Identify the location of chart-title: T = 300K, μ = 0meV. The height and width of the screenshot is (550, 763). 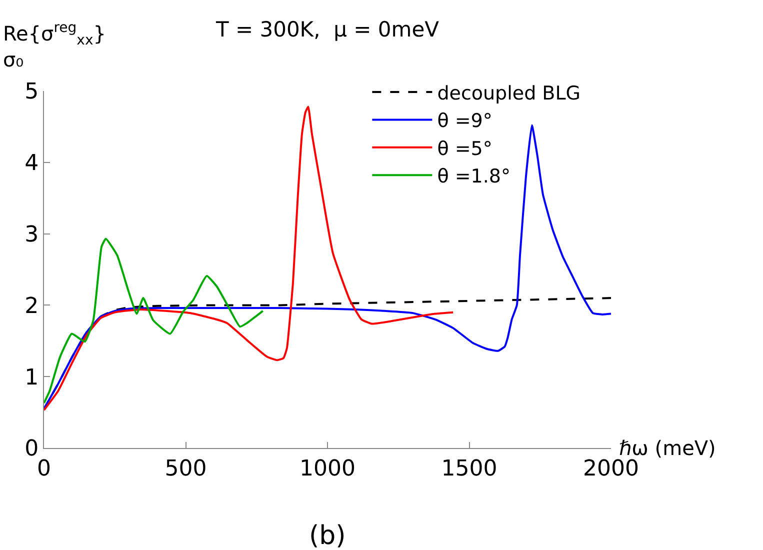
(327, 30).